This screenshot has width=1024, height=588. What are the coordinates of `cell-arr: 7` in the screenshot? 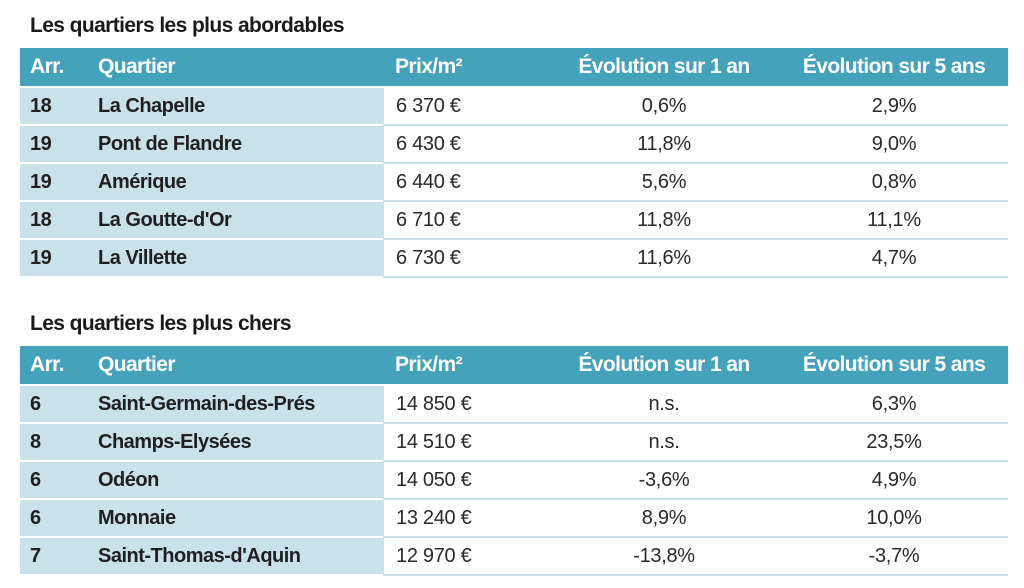 It's located at (51, 557).